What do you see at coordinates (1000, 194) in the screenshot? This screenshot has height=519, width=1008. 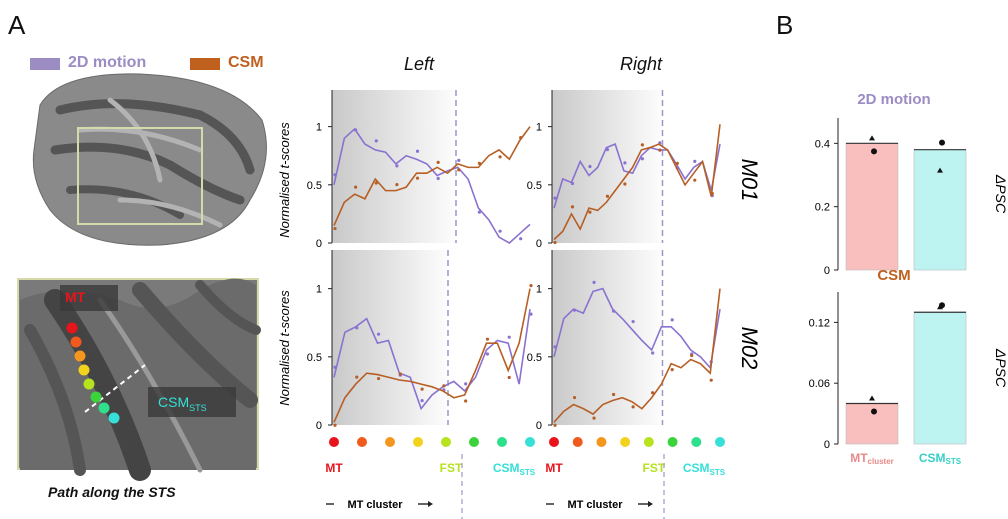 I see `bar-y-axis-label: ΔPSC` at bounding box center [1000, 194].